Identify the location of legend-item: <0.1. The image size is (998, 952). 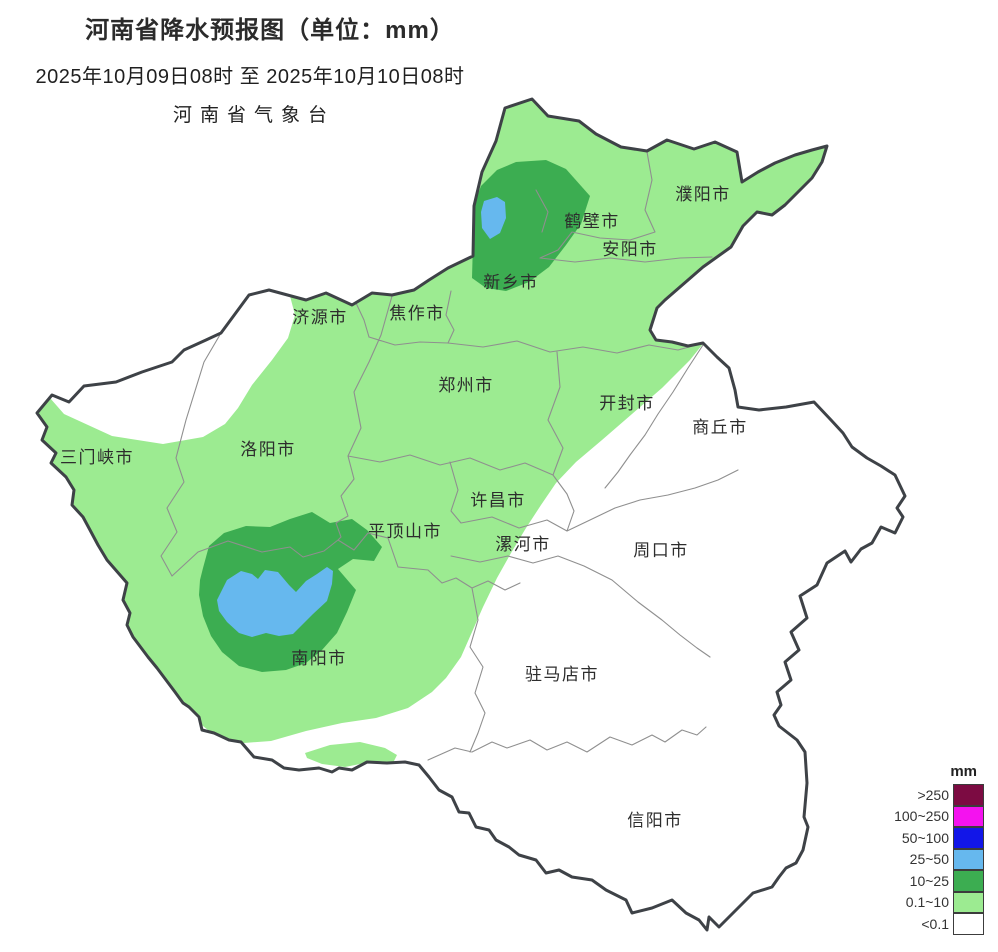
(939, 924).